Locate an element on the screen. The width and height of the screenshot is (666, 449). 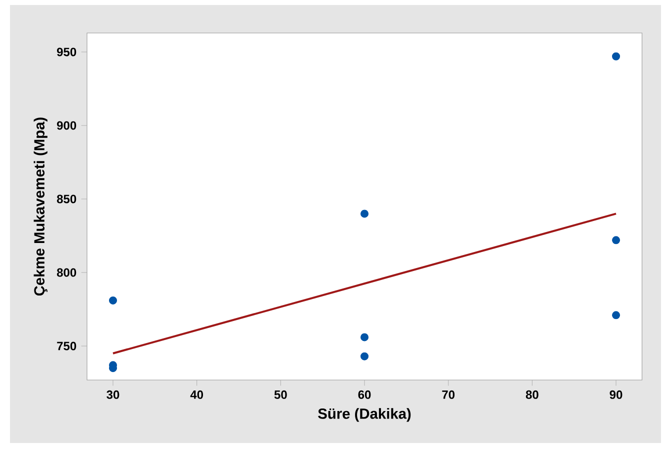
x-tick-label: 90 is located at coordinates (616, 394).